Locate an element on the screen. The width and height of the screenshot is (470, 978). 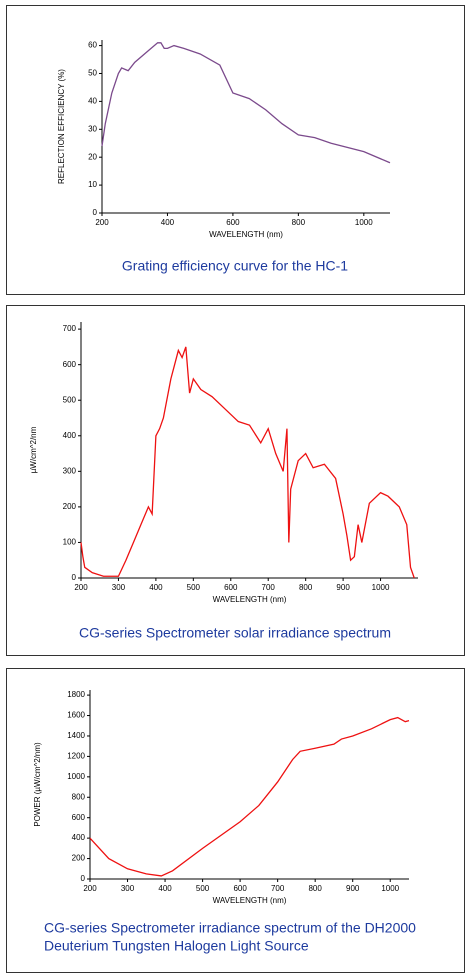
y-tick-label: 1400 is located at coordinates (76, 735).